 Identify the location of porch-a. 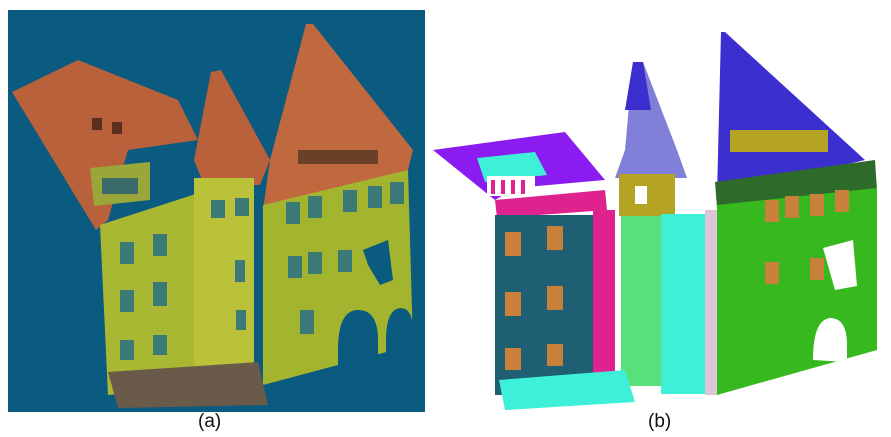
(188, 385).